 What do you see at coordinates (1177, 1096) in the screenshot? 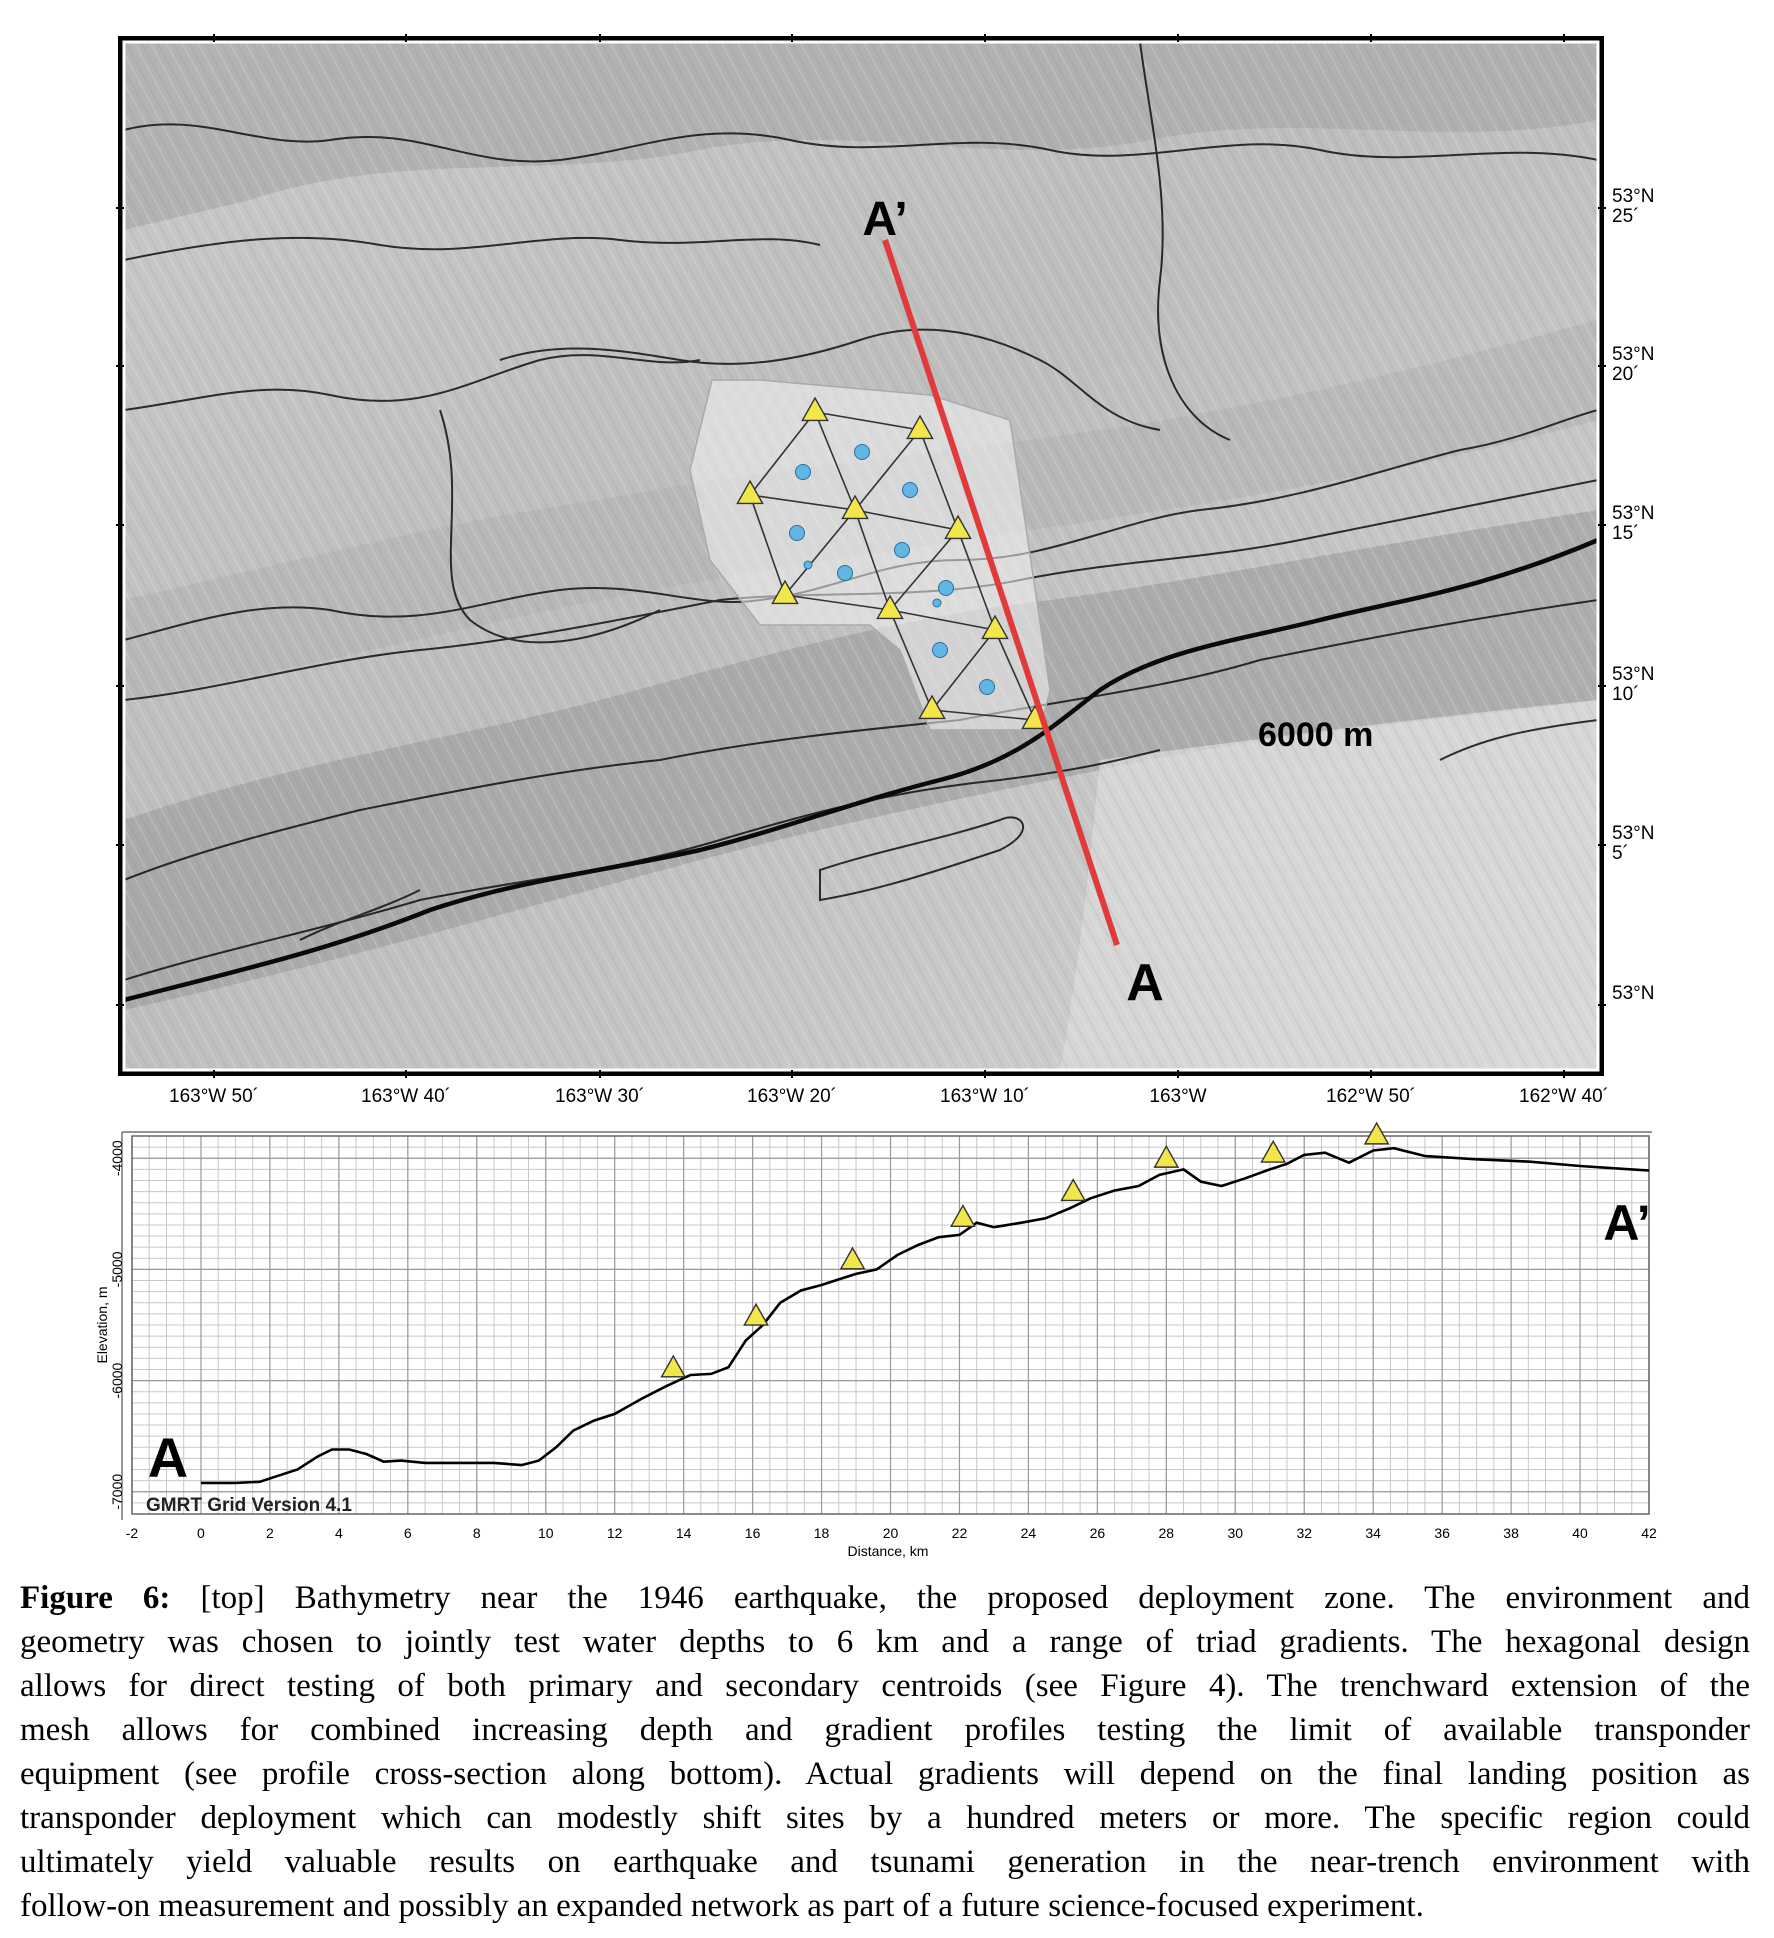
I see `lon-label: 163°W` at bounding box center [1177, 1096].